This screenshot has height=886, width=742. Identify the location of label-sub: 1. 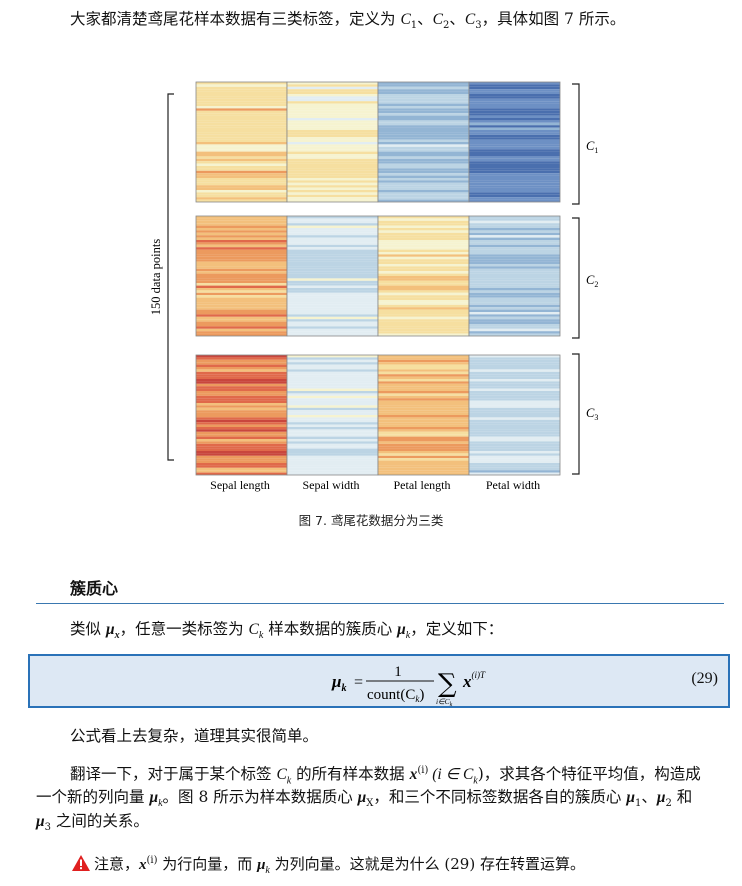
(414, 26).